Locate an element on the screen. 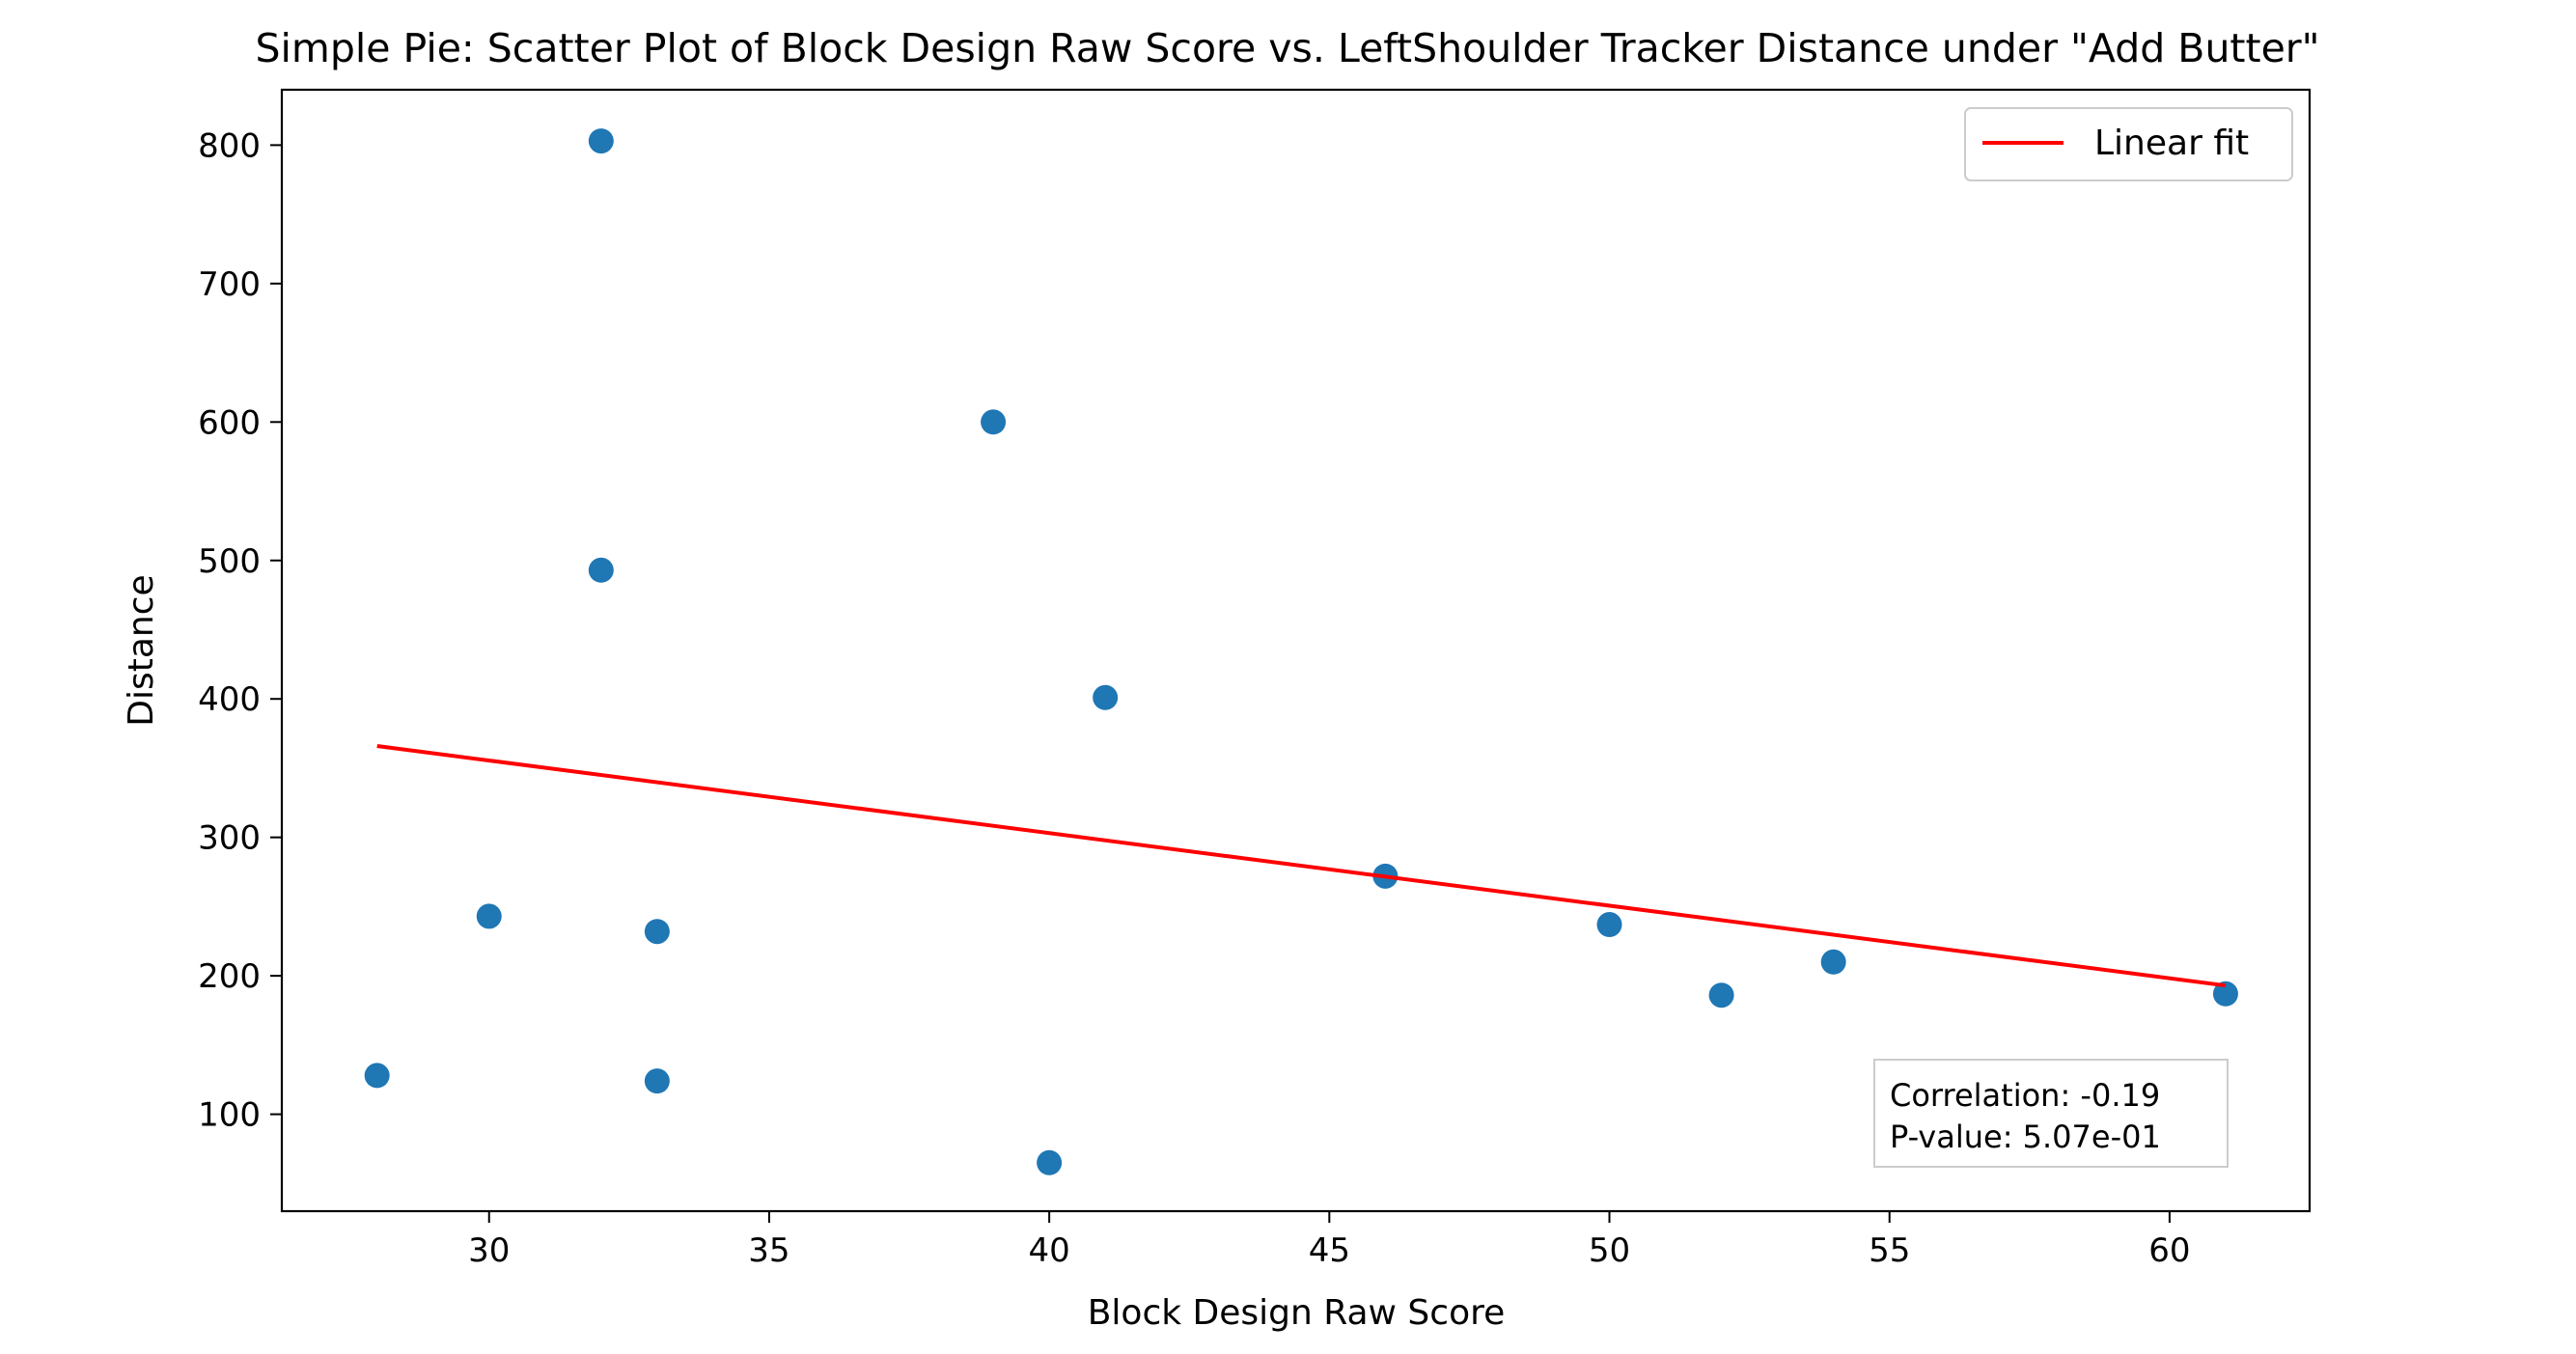  x-tick-label-35: 35 is located at coordinates (768, 1250).